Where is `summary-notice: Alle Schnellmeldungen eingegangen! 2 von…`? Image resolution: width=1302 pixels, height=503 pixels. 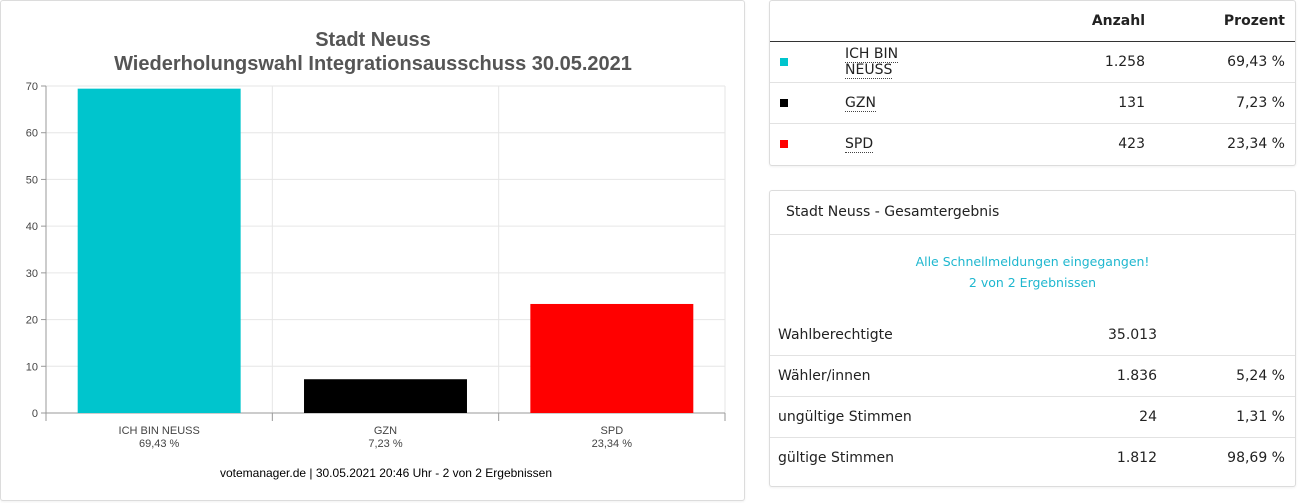
summary-notice: Alle Schnellmeldungen eingegangen! 2 von… is located at coordinates (1032, 275).